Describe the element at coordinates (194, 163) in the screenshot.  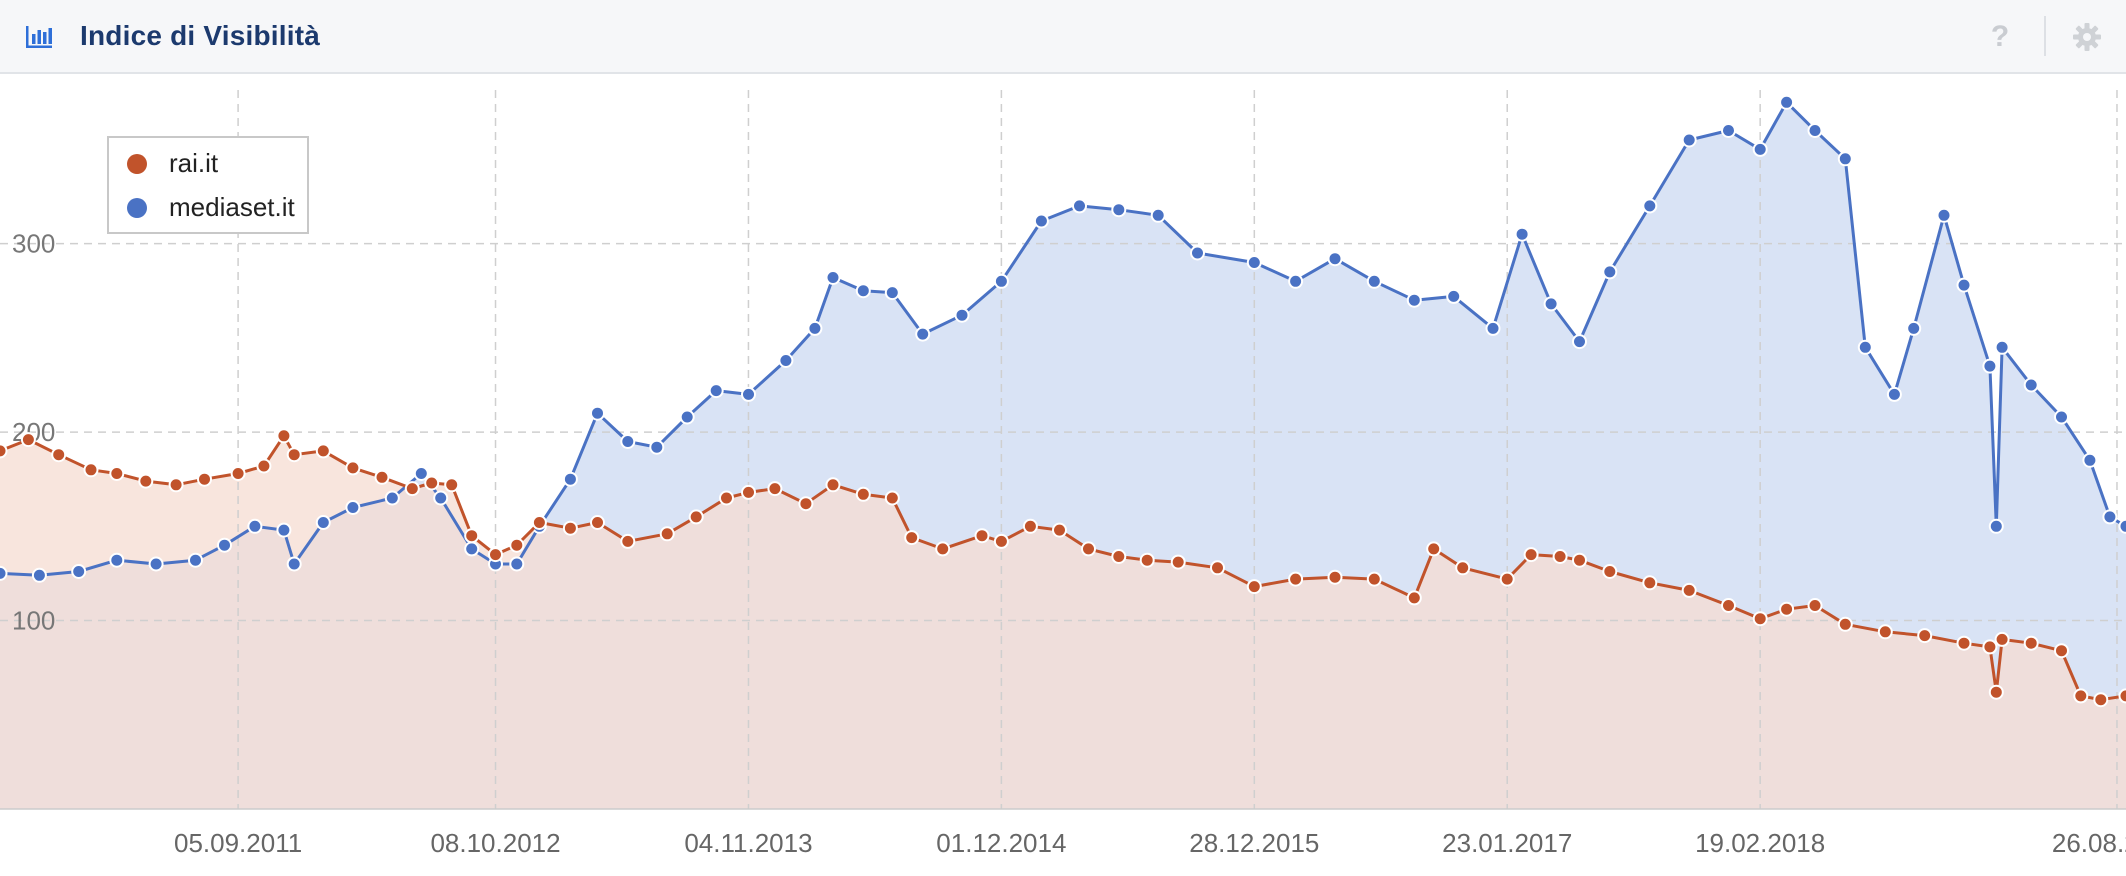
I see `legend-label-rai: rai.it` at that location.